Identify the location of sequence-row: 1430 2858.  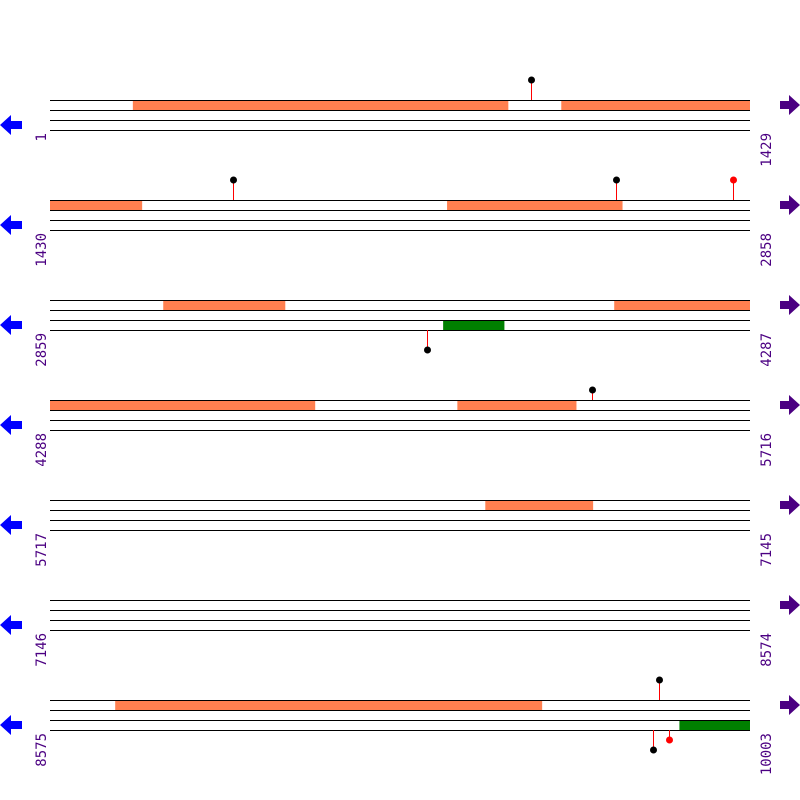
(400, 221).